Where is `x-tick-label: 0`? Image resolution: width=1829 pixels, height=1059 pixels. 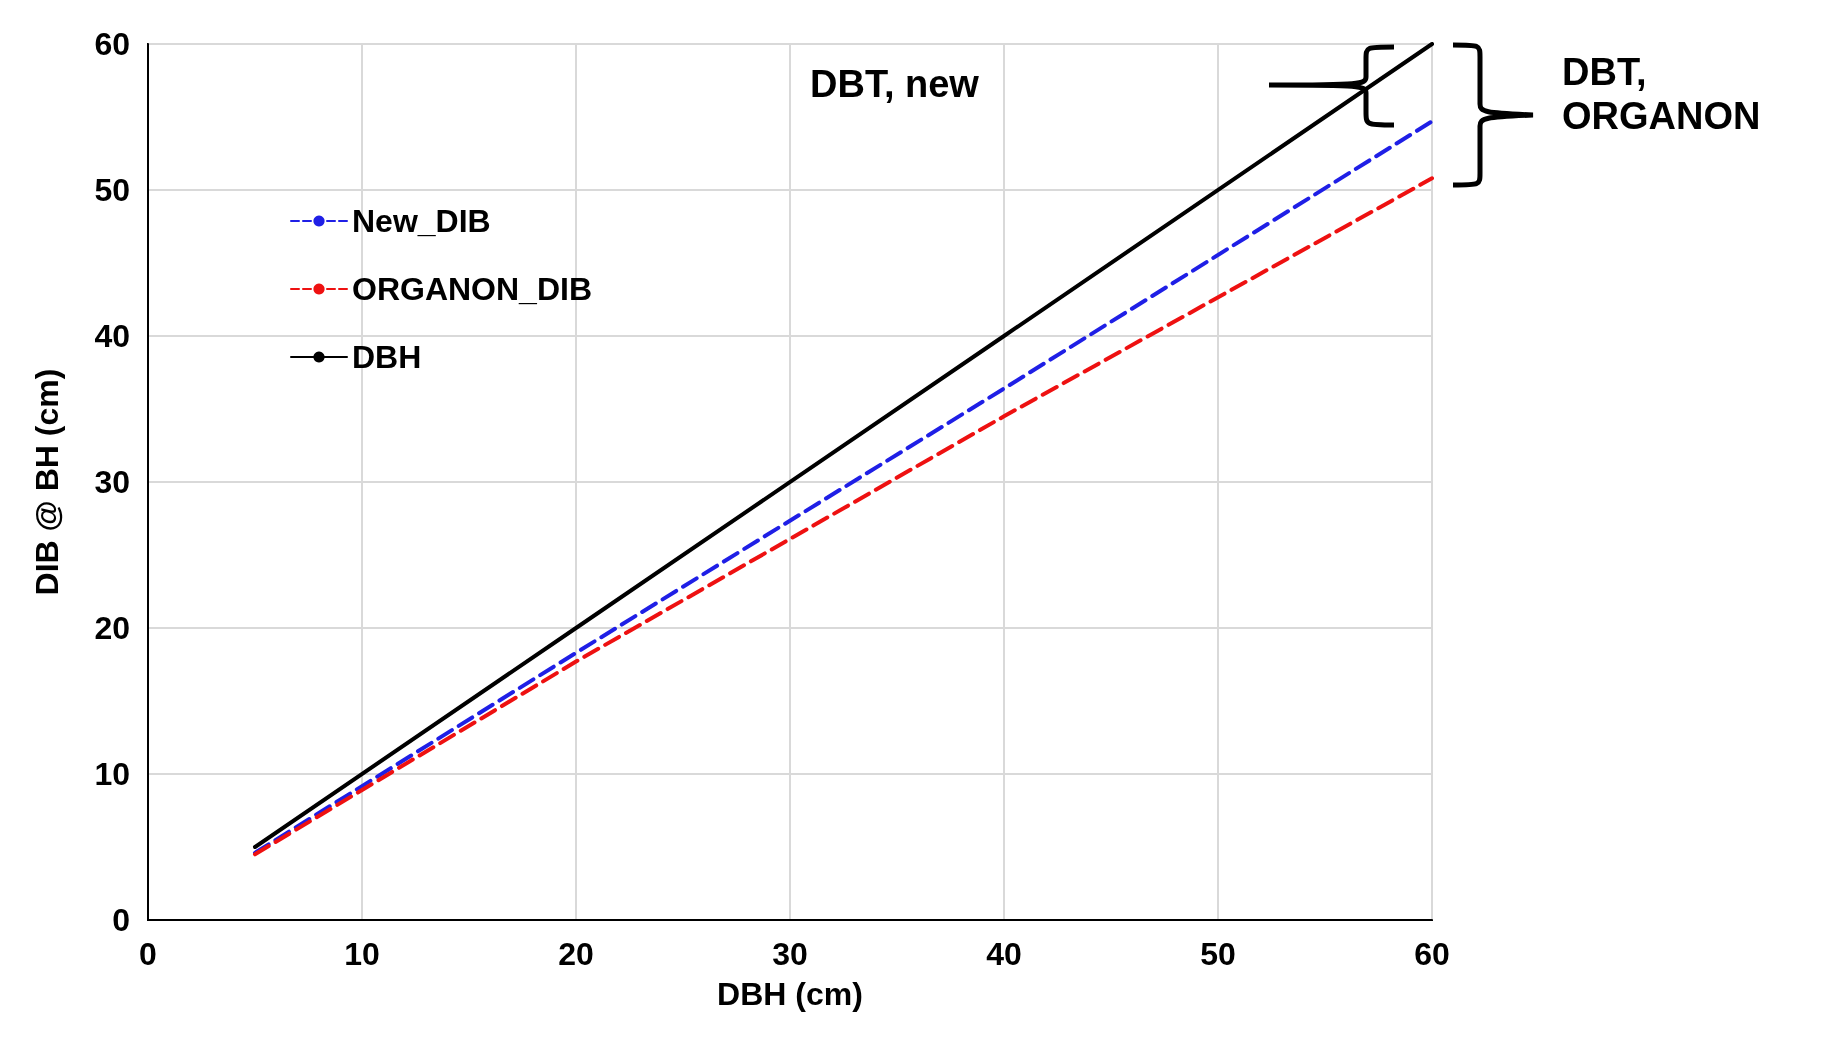 x-tick-label: 0 is located at coordinates (148, 954).